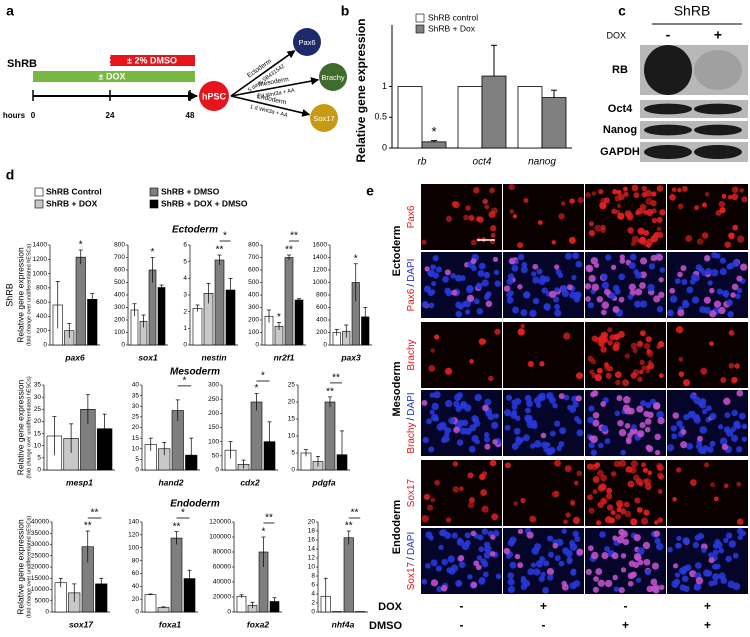  Describe the element at coordinates (214, 96) in the screenshot. I see `hpsc-label: hPSC` at that location.